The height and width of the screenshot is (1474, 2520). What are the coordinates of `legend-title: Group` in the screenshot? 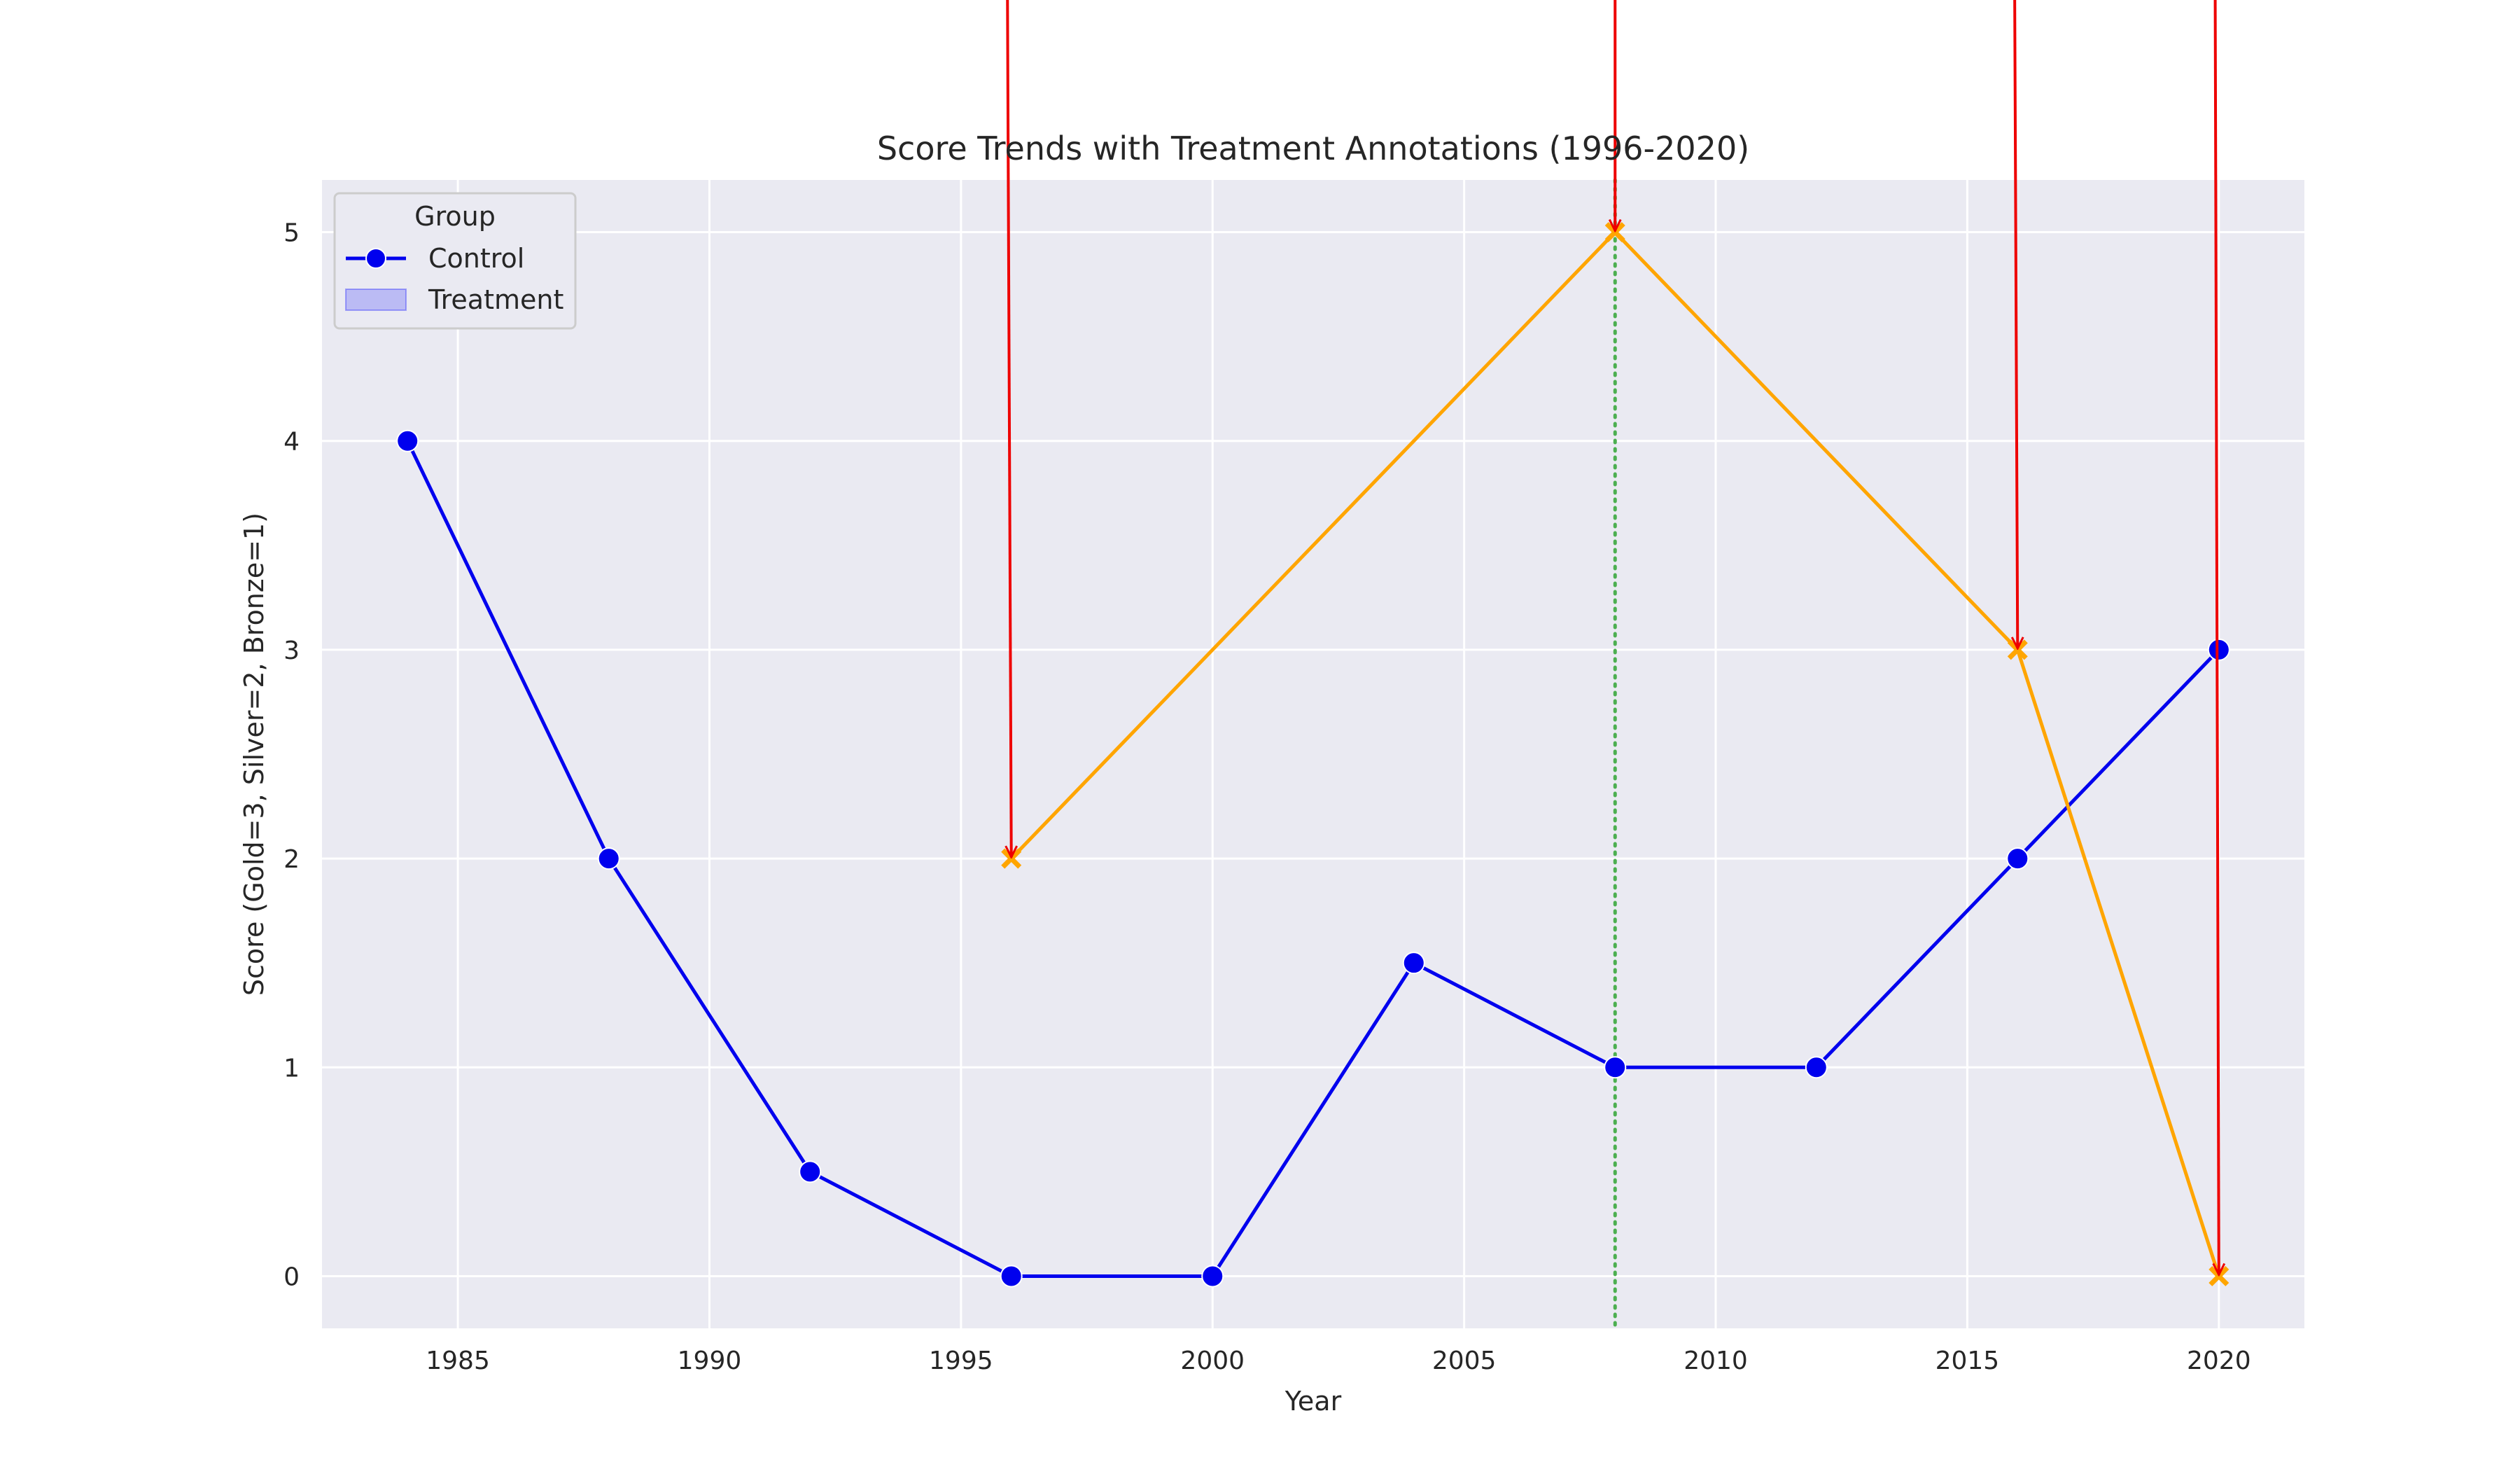 It's located at (455, 216).